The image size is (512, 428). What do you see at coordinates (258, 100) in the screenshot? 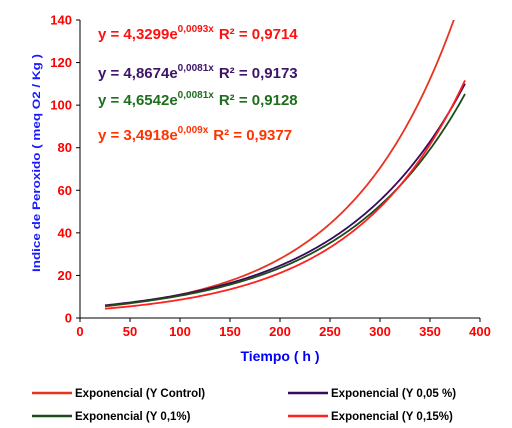
I see `equation-r2: R² = 0,9128` at bounding box center [258, 100].